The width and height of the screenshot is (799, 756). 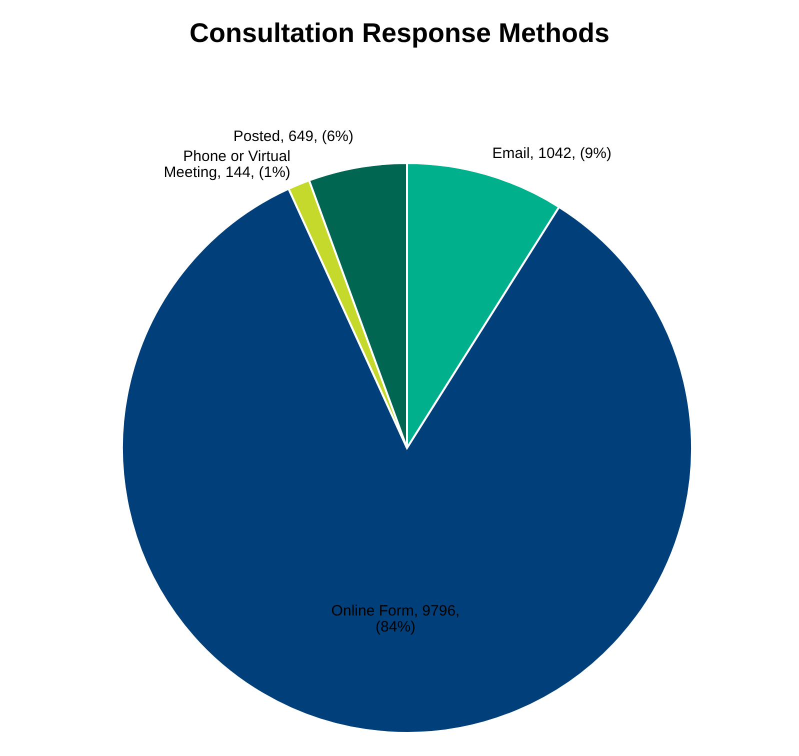 I want to click on slice-label: Email, 1042, (9%), so click(x=552, y=153).